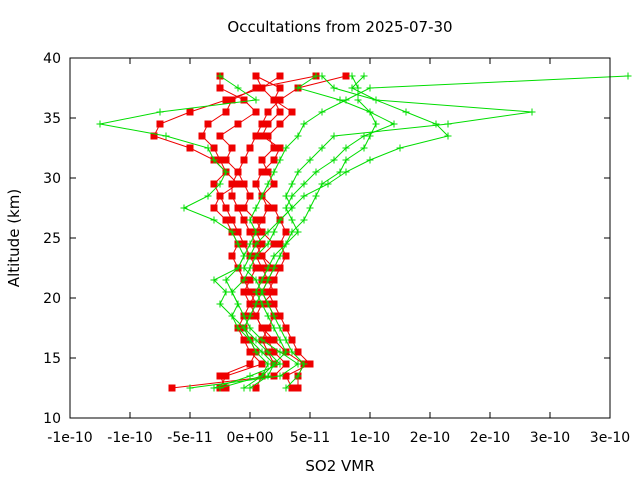  Describe the element at coordinates (129, 438) in the screenshot. I see `x-tick-label: -1e-10` at that location.